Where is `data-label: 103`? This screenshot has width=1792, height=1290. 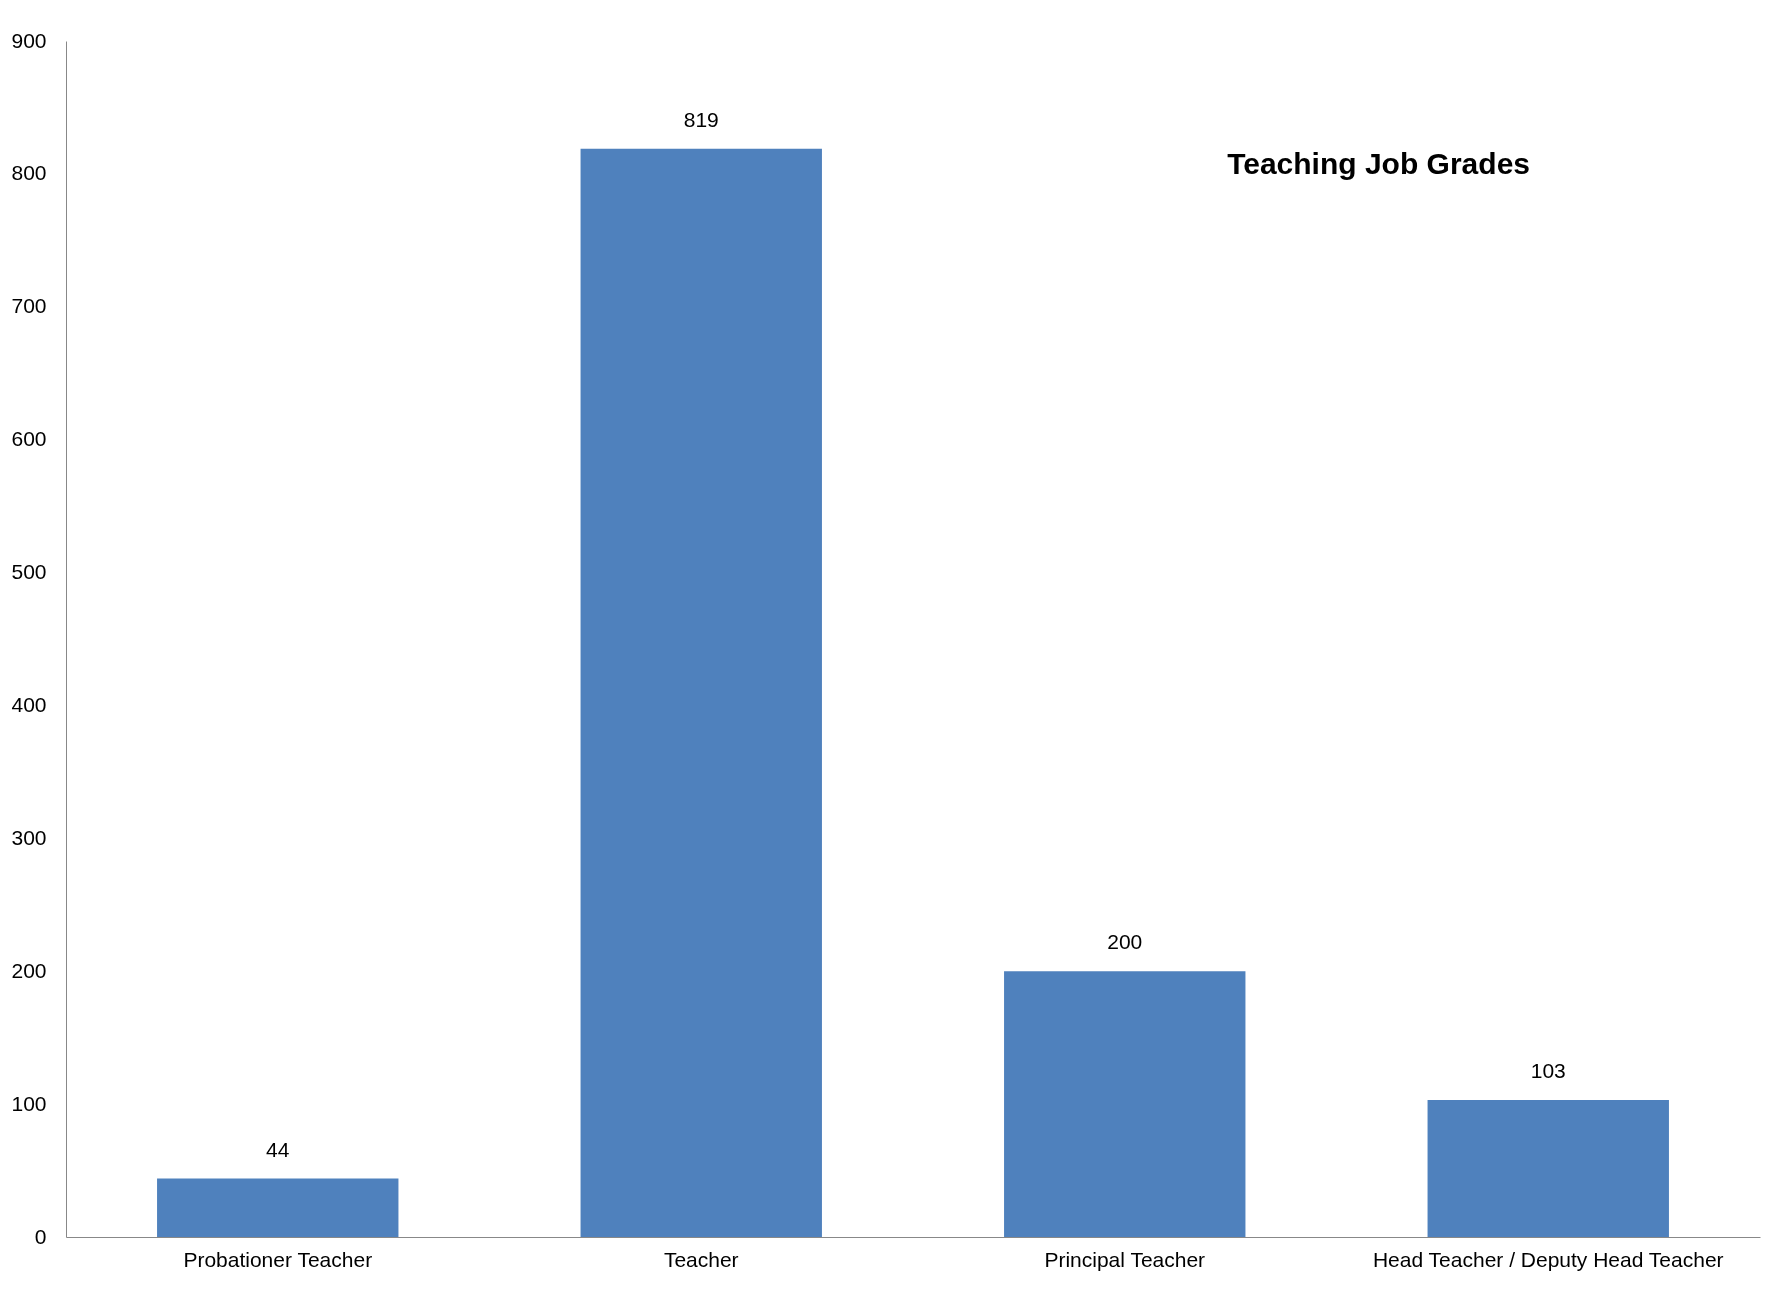 data-label: 103 is located at coordinates (1548, 1071).